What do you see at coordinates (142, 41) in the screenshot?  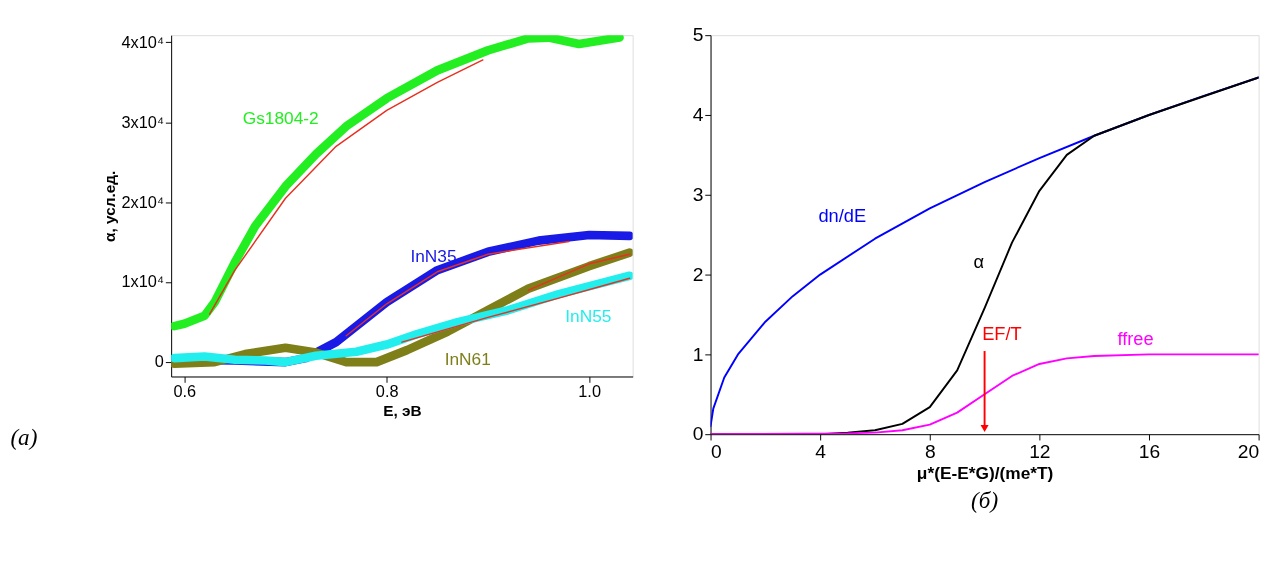 I see `y-tick-label: 4x10⁴` at bounding box center [142, 41].